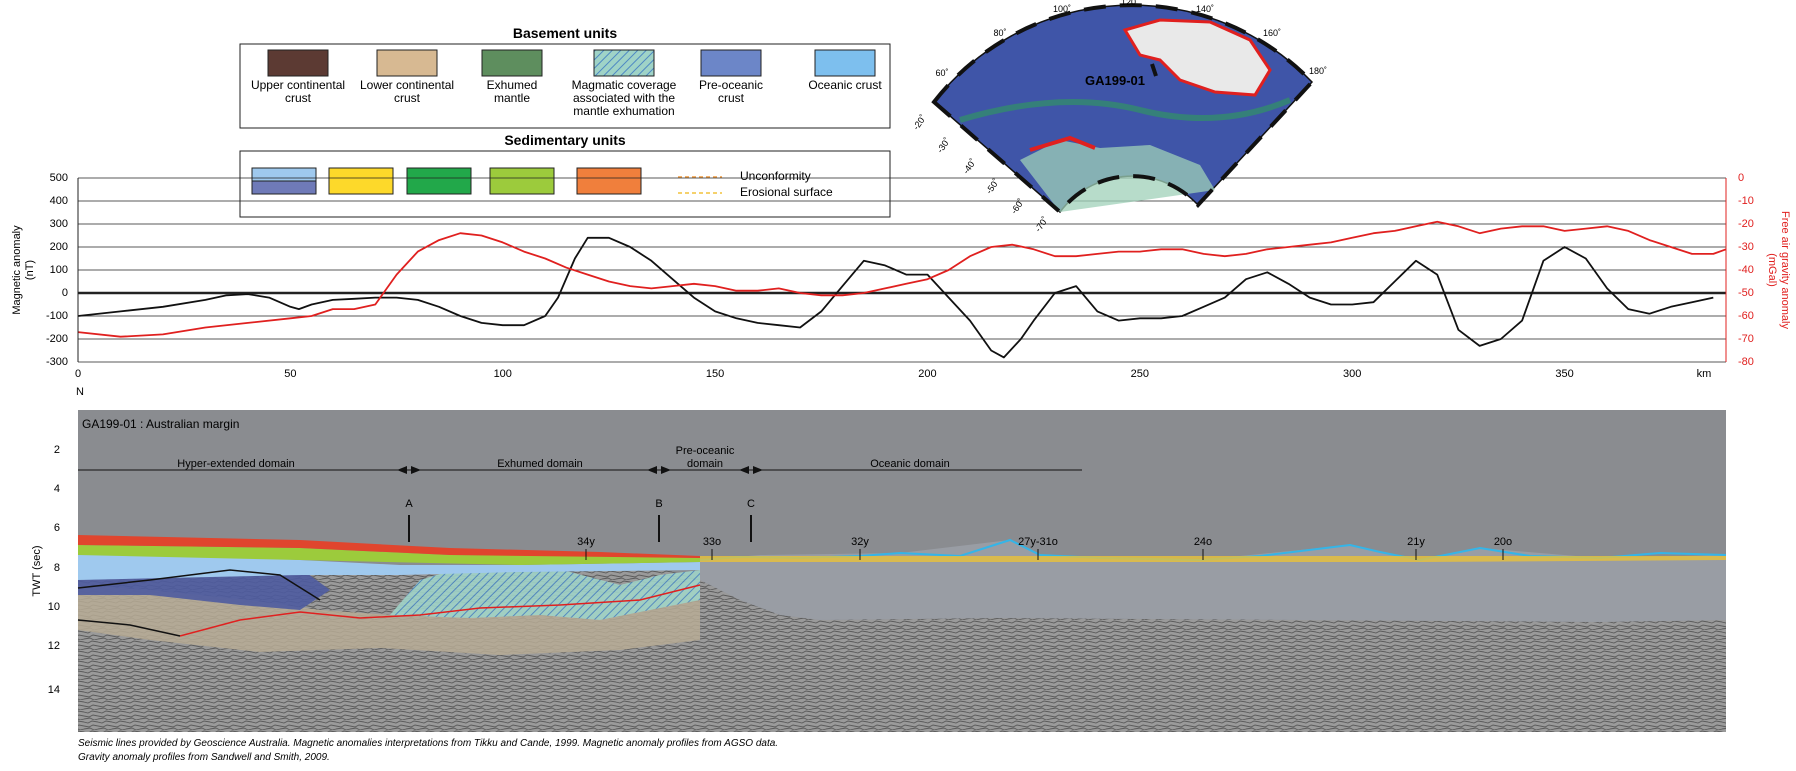 This screenshot has width=1796, height=771. Describe the element at coordinates (902, 279) in the screenshot. I see `gravity-anomaly-line` at that location.